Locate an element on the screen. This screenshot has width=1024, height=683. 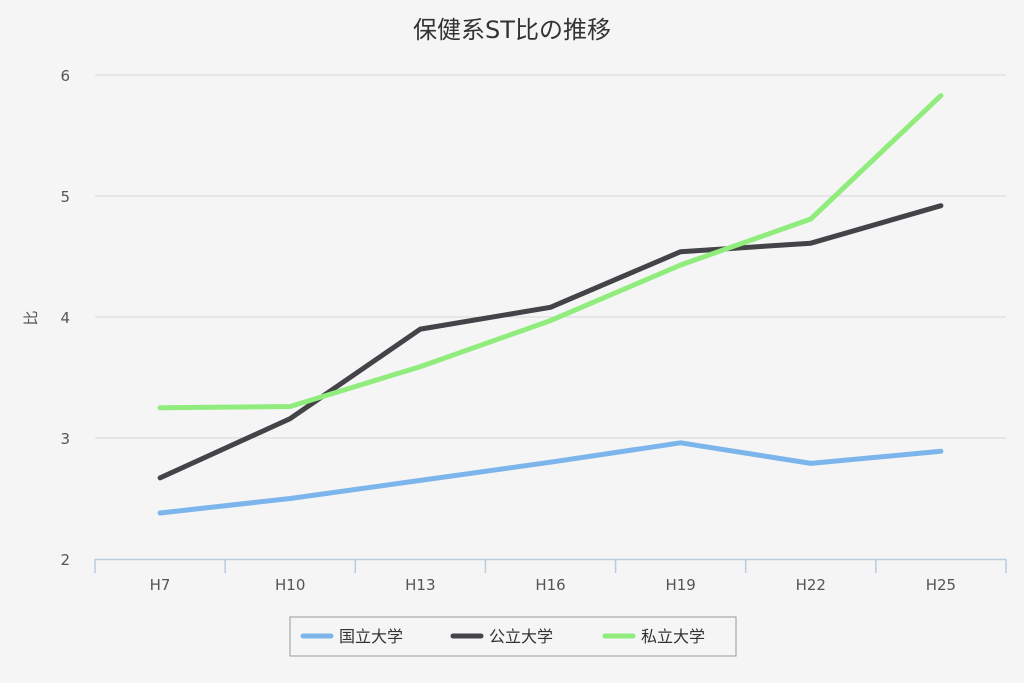
x-tick-label: H16 is located at coordinates (550, 585).